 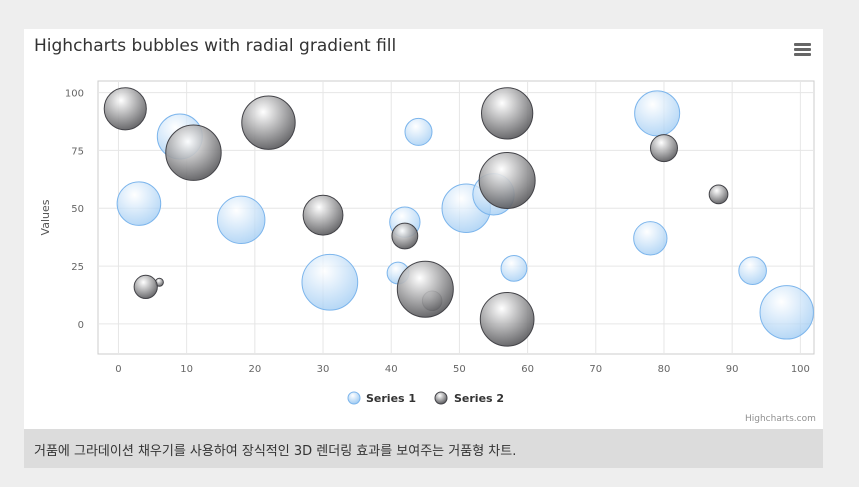 I want to click on y-tick-label: 50, so click(x=77, y=209).